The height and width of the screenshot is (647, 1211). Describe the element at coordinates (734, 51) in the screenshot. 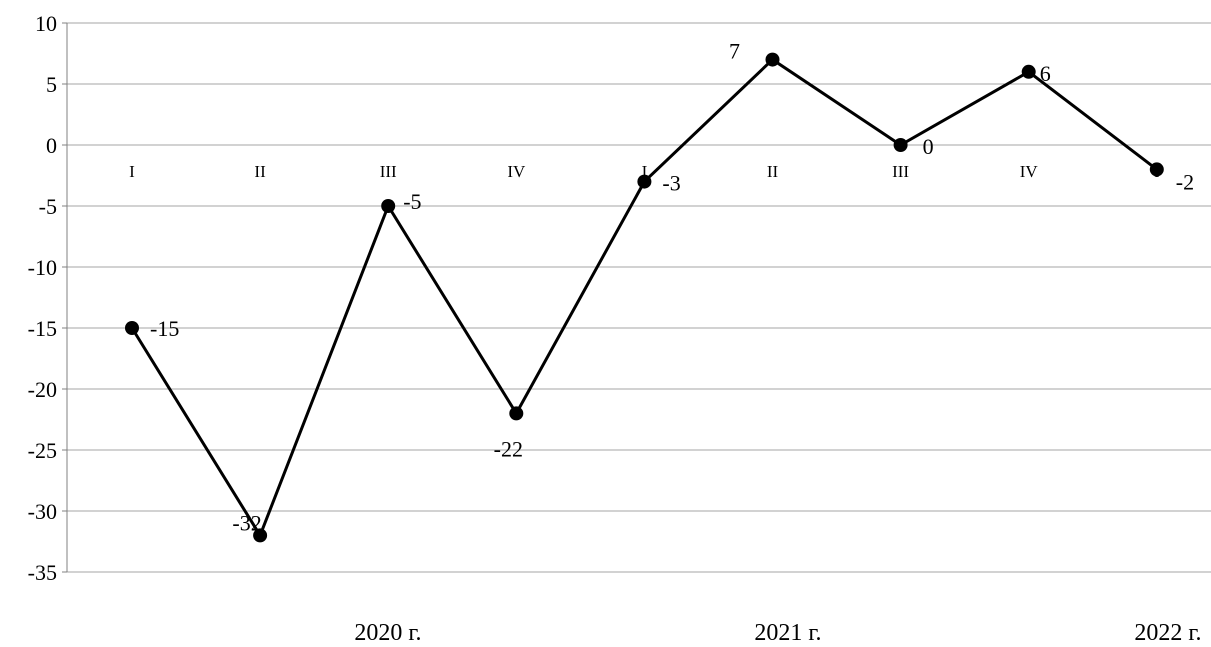

I see `data-label: 7` at that location.